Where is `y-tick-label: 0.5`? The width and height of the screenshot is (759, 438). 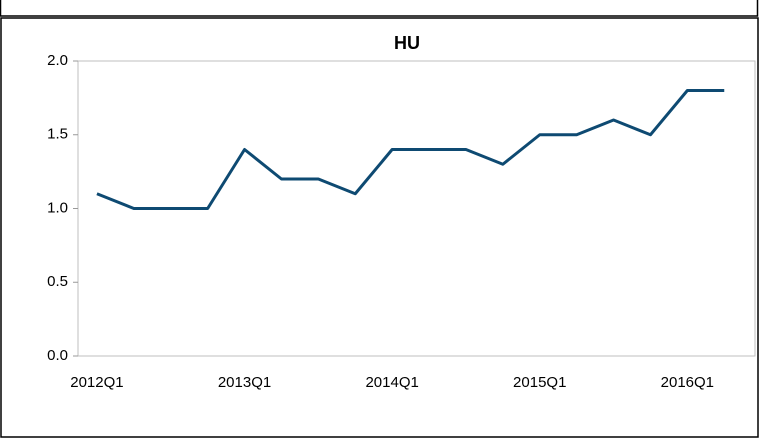
y-tick-label: 0.5 is located at coordinates (57, 281).